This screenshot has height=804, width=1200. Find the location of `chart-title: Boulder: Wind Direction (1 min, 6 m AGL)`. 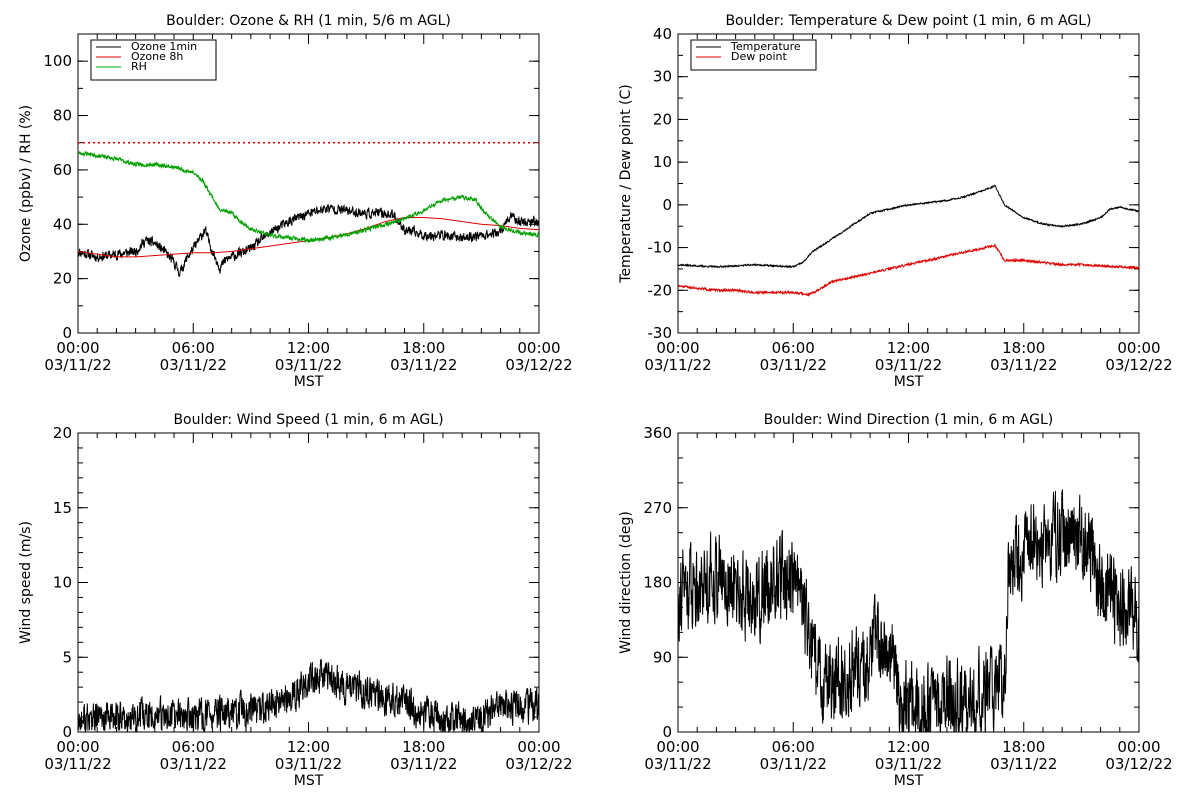

chart-title: Boulder: Wind Direction (1 min, 6 m AGL) is located at coordinates (908, 420).